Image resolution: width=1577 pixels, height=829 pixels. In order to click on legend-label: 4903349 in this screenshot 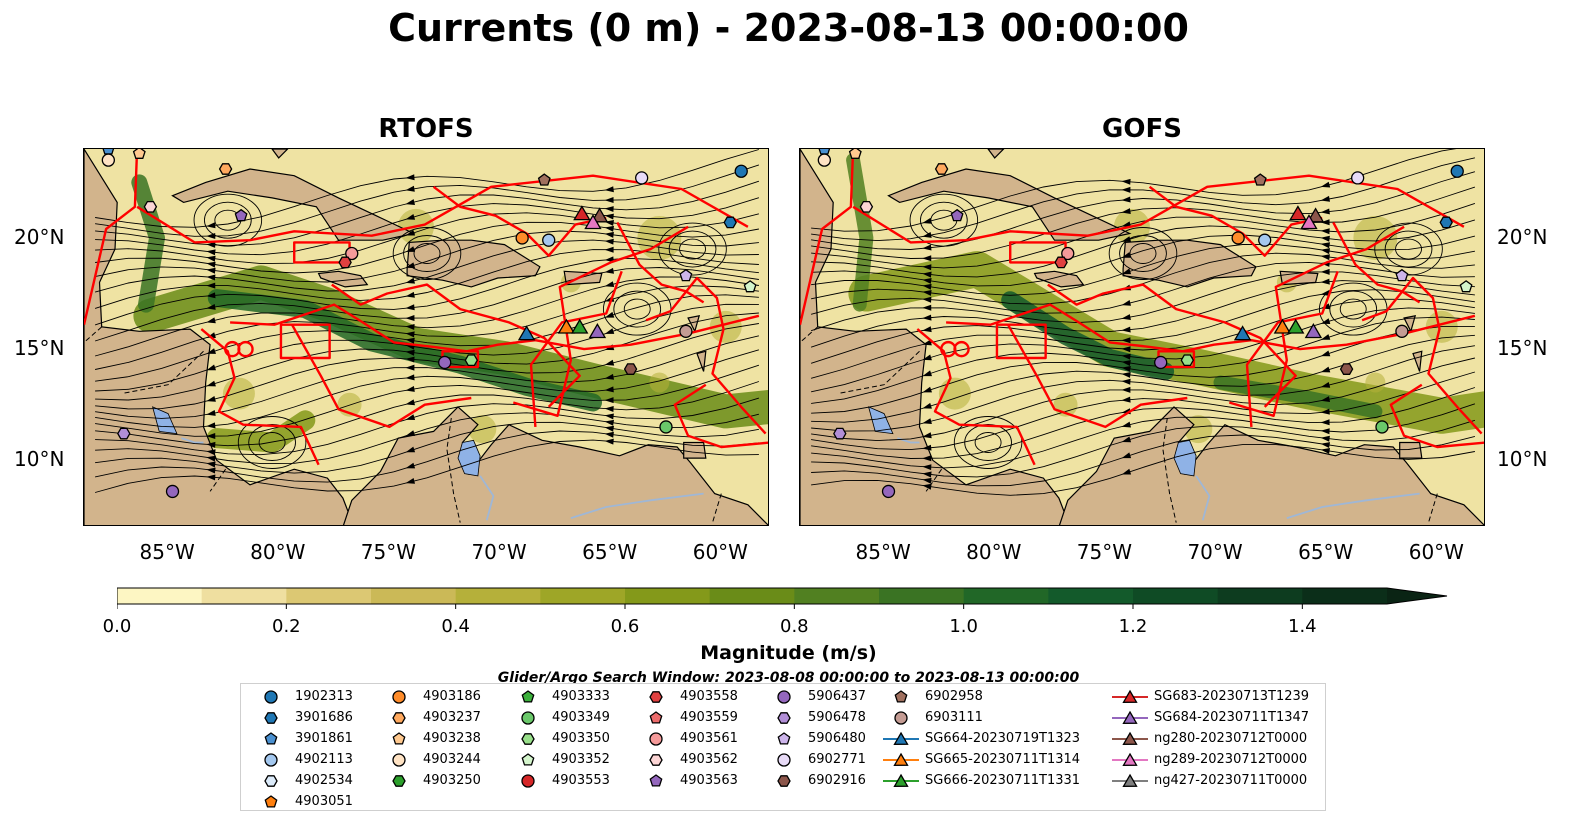, I will do `click(581, 717)`.